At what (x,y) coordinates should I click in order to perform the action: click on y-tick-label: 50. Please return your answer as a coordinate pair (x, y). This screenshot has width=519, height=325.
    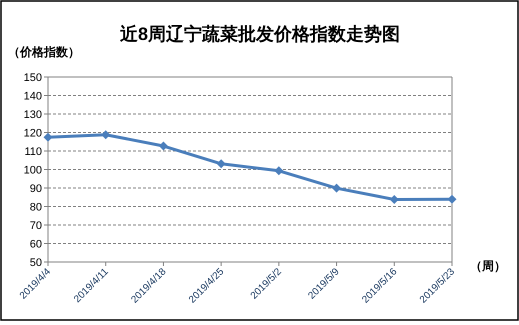
    Looking at the image, I should click on (36, 263).